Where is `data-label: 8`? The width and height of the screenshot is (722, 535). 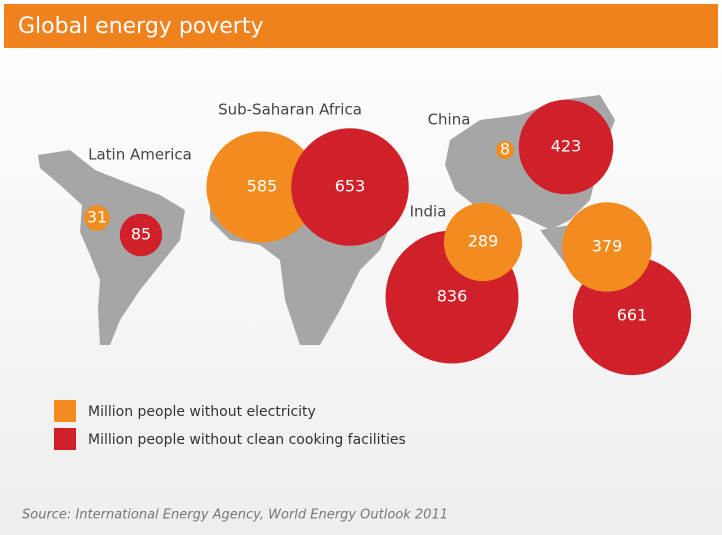
data-label: 8 is located at coordinates (505, 149).